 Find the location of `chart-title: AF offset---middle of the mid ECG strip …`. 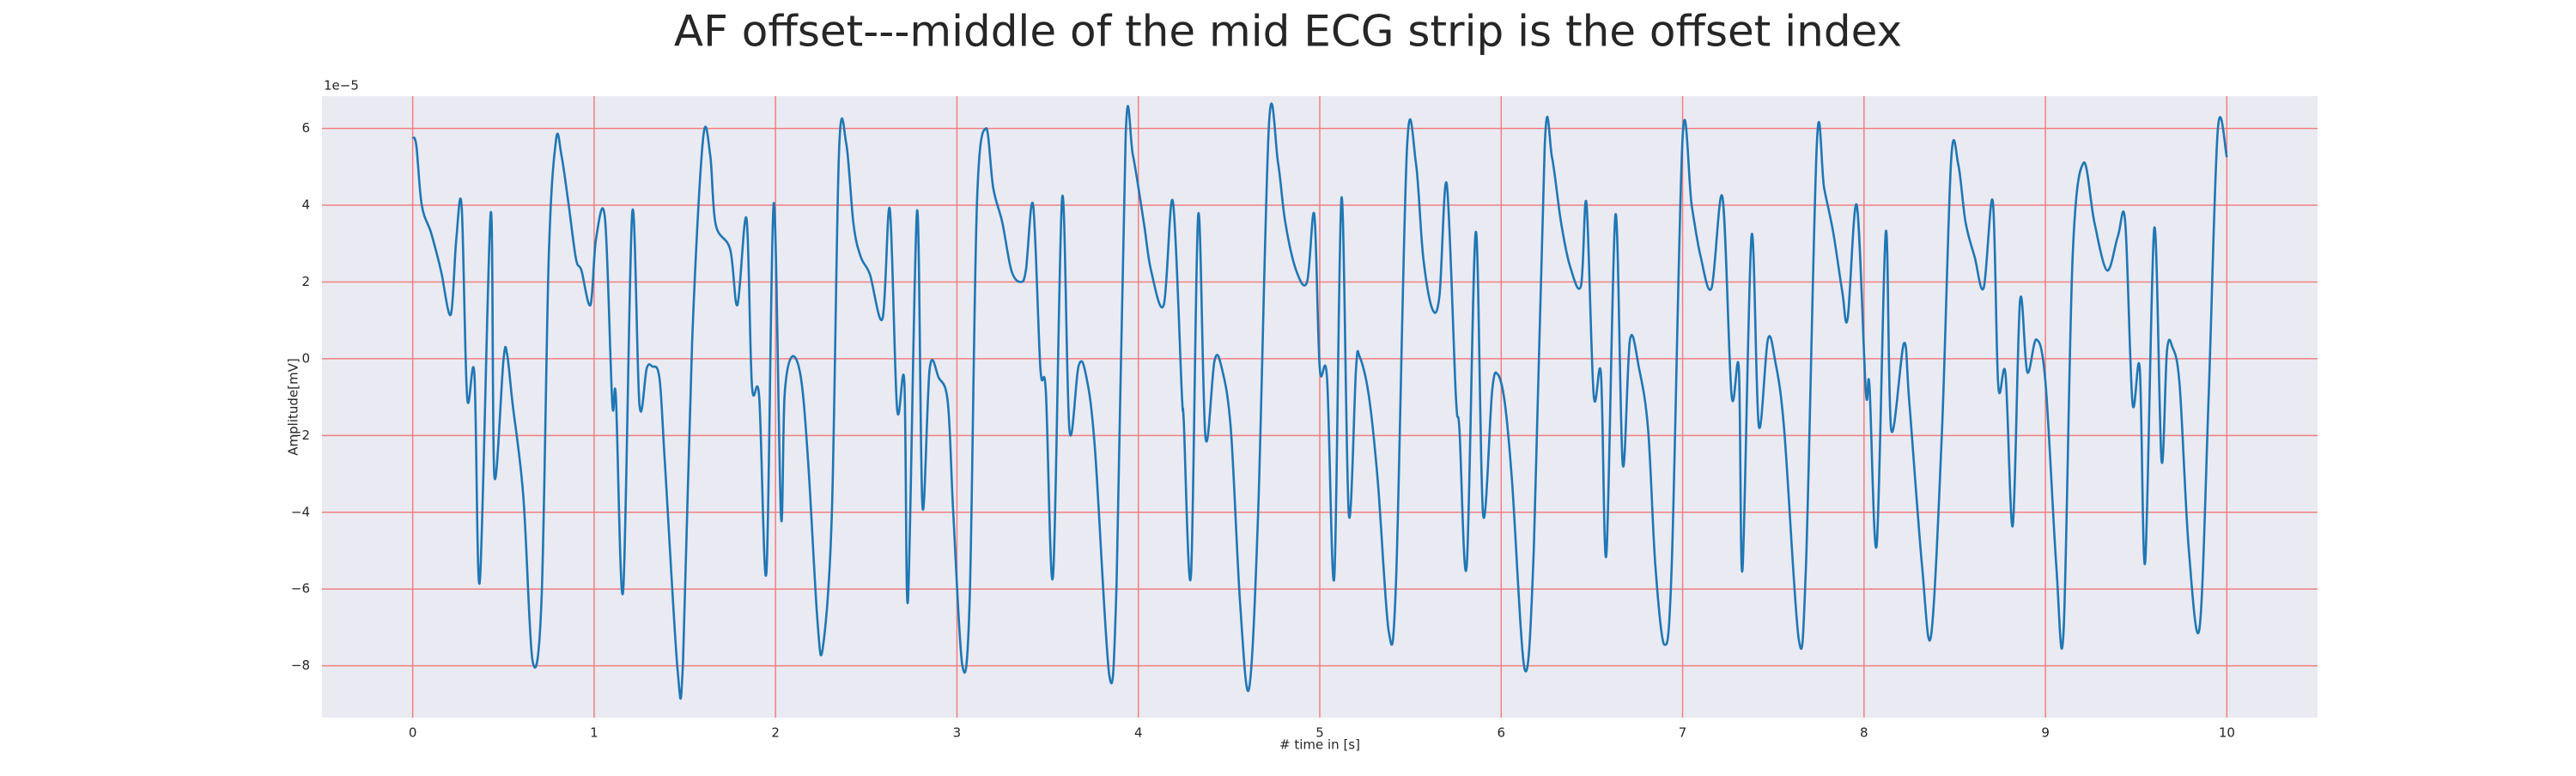

chart-title: AF offset---middle of the mid ECG strip … is located at coordinates (1288, 32).